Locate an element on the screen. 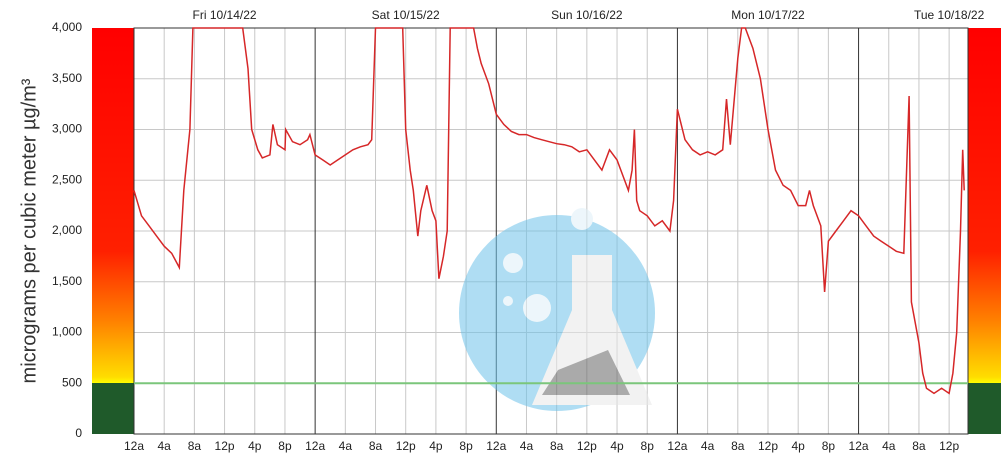 The width and height of the screenshot is (1001, 454). day-label: Tue 10/18/22 is located at coordinates (949, 15).